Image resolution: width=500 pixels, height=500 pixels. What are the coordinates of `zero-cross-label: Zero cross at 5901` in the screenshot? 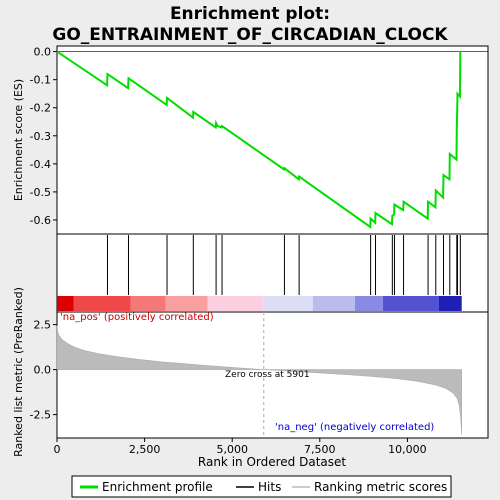 It's located at (267, 375).